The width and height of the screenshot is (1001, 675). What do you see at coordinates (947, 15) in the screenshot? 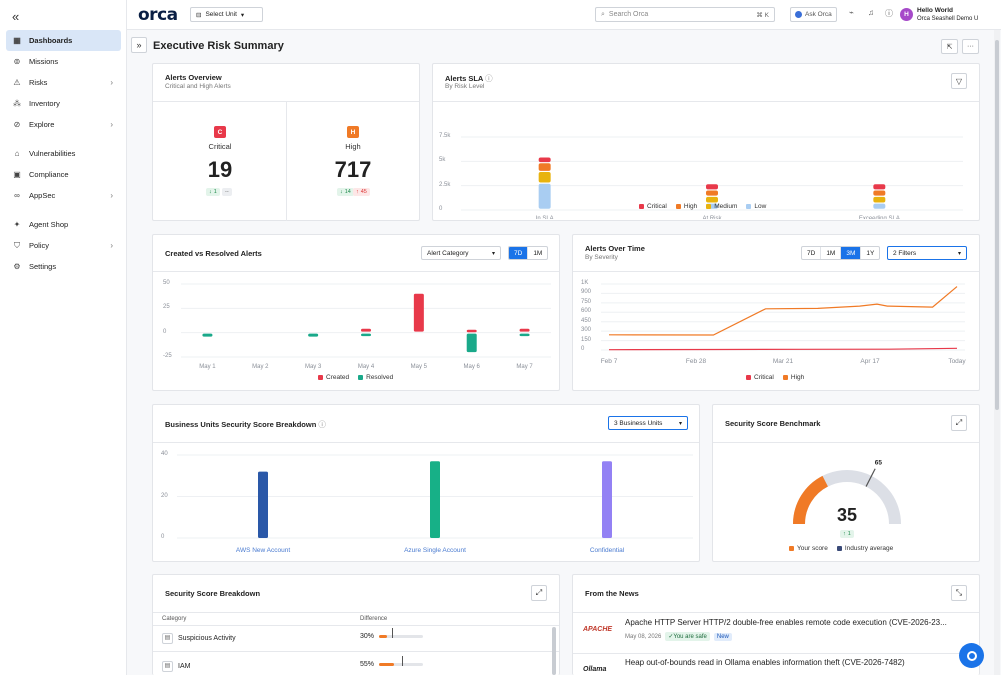
I see `user-menu: Hello World Orca Seashell Demo U` at bounding box center [947, 15].